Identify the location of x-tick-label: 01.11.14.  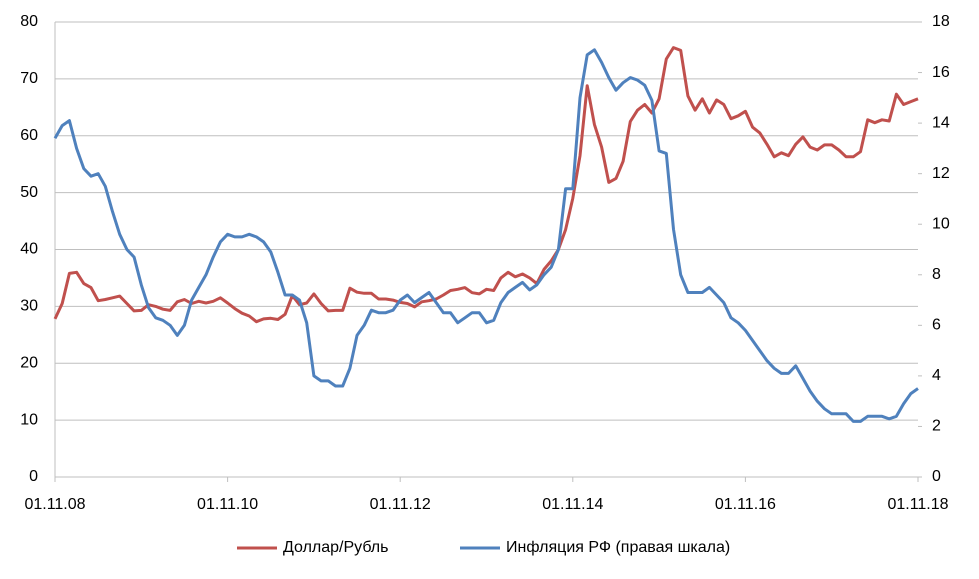
(572, 504).